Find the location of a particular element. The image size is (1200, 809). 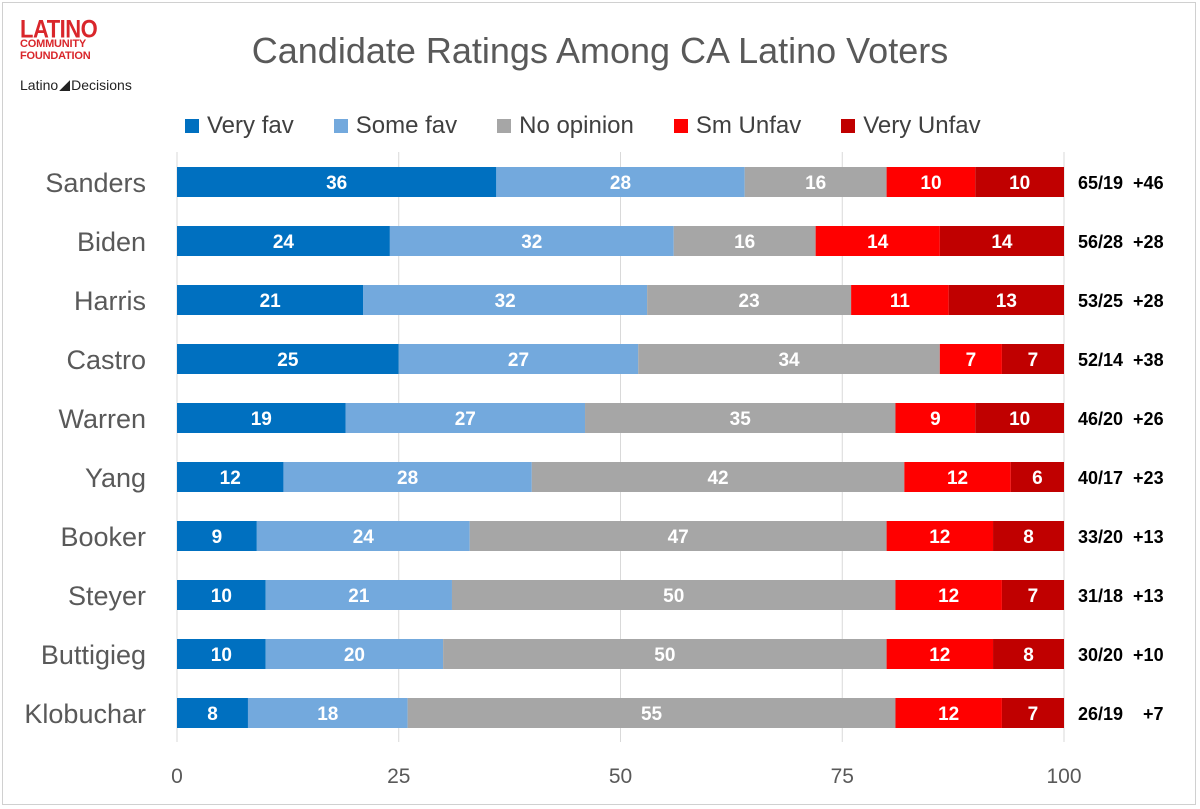

row-annotation: 65/19 +46 is located at coordinates (1121, 183).